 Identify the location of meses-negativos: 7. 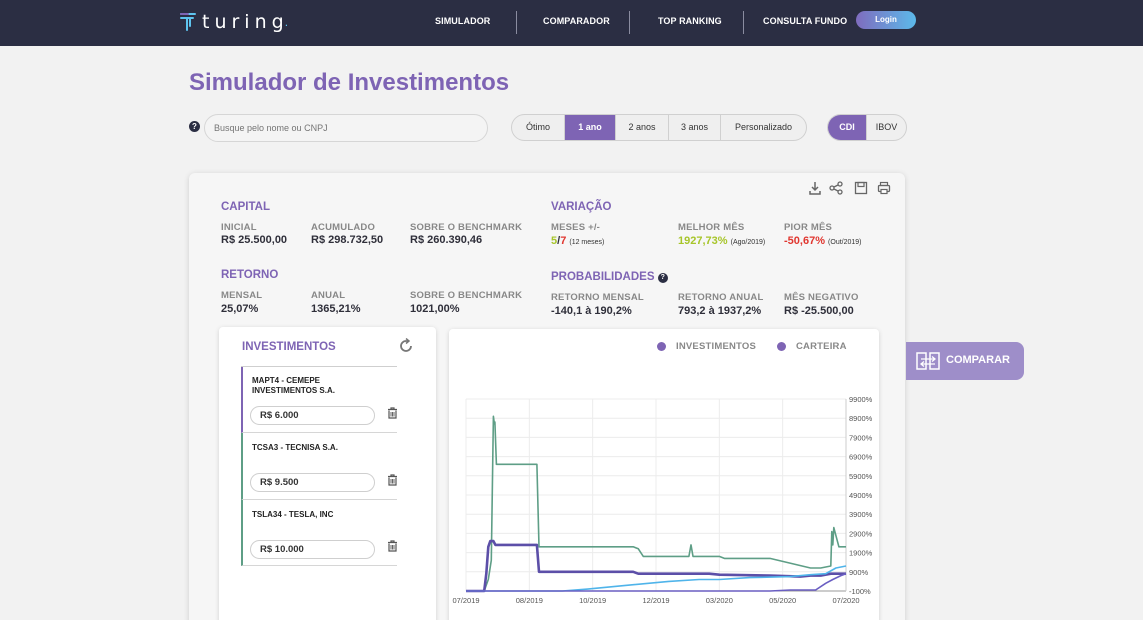
(563, 241).